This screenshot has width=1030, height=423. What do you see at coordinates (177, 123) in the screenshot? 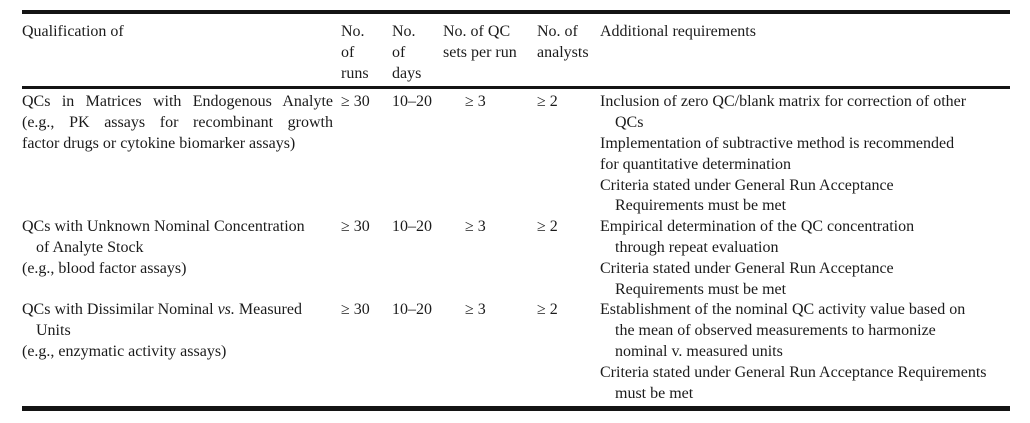
I see `qualification-line: (e.g., PK assays for recombinant growth` at bounding box center [177, 123].